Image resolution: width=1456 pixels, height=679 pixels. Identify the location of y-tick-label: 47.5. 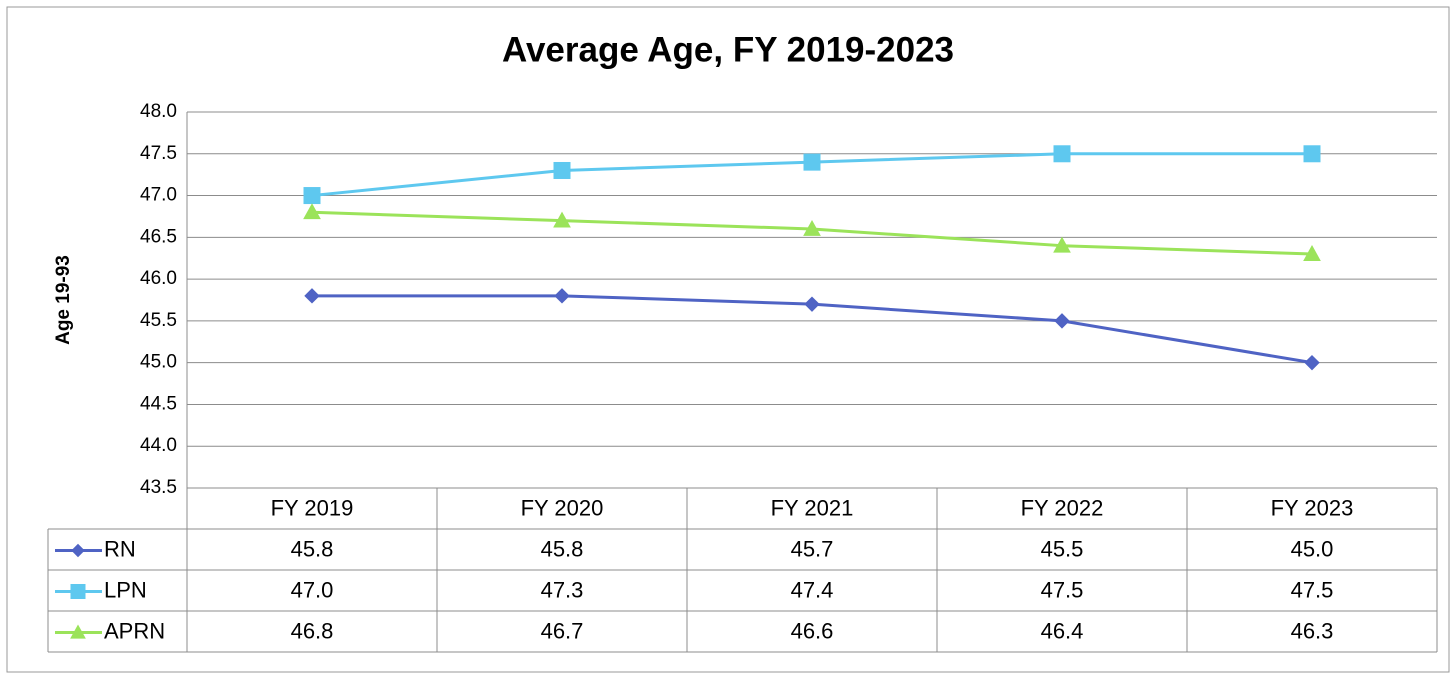
(158, 153).